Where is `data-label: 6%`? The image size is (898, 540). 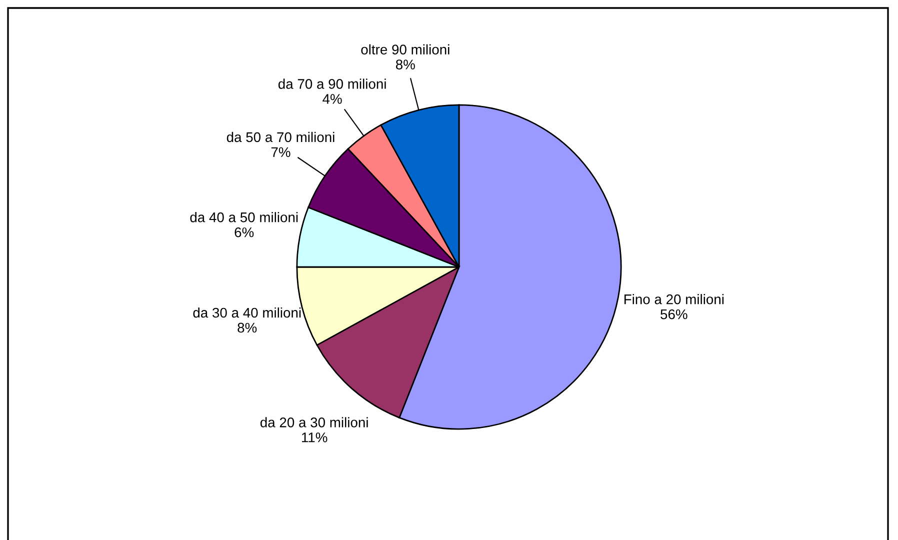 data-label: 6% is located at coordinates (244, 232).